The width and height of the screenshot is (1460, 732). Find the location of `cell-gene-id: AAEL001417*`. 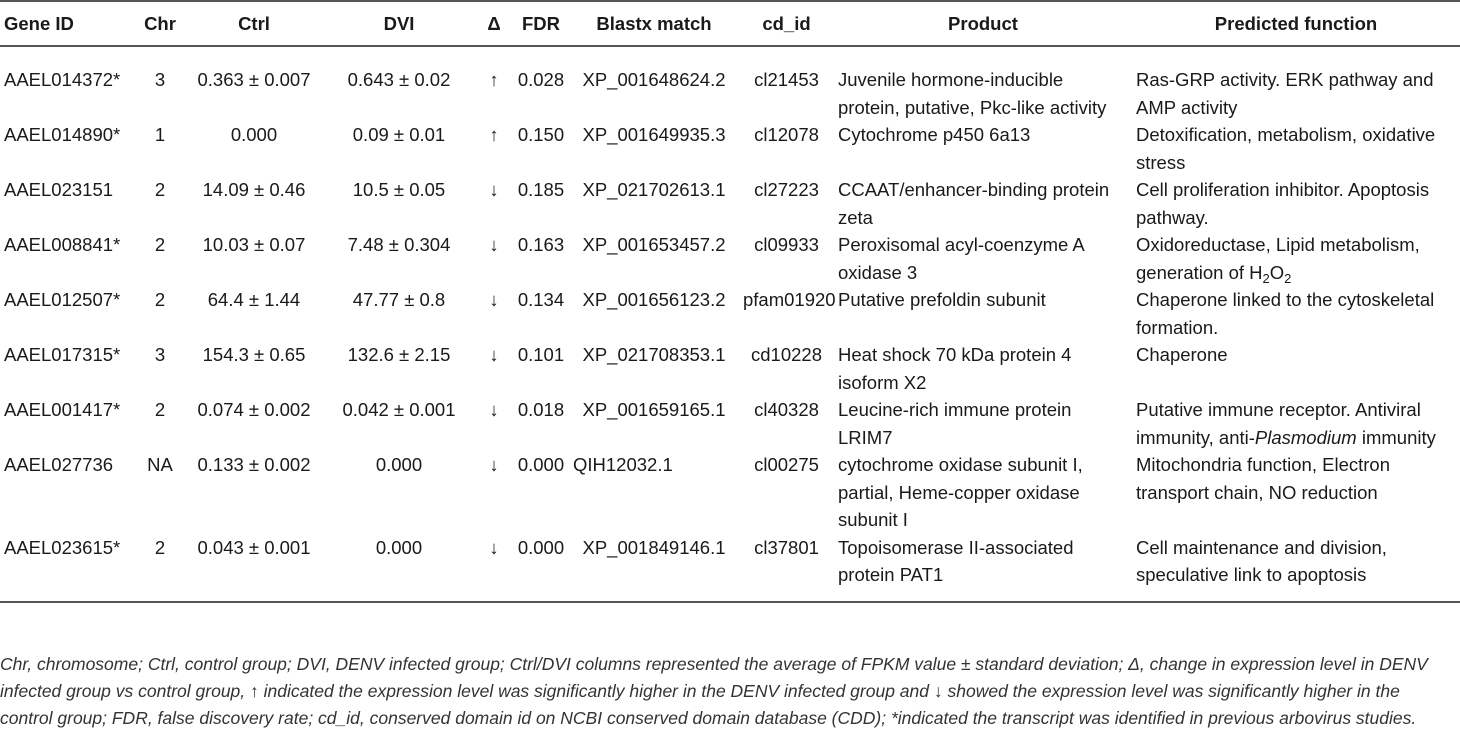

cell-gene-id: AAEL001417* is located at coordinates (62, 409).